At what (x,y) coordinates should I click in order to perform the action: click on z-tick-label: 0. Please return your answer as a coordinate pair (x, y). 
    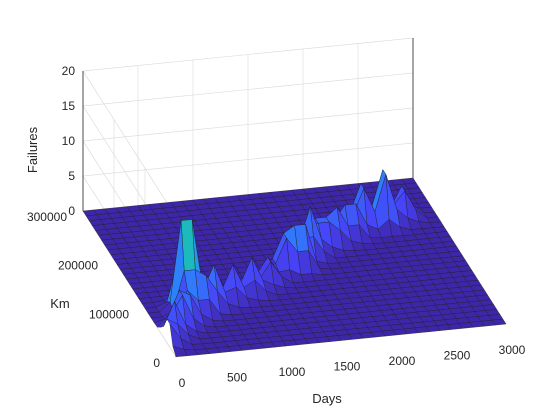
    Looking at the image, I should click on (71, 211).